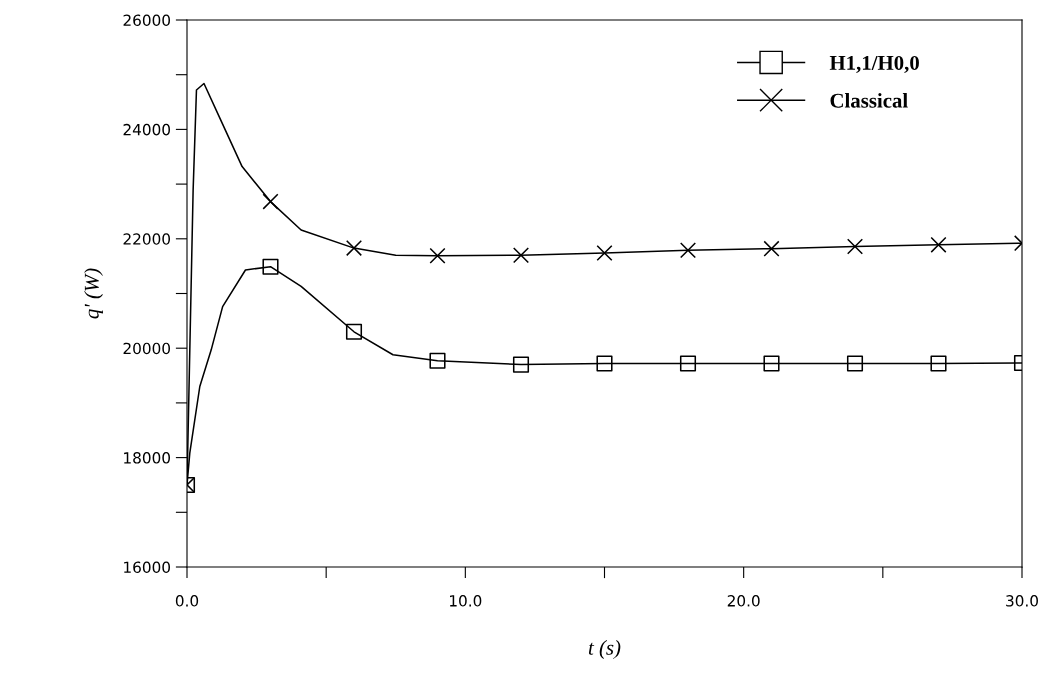  Describe the element at coordinates (147, 20) in the screenshot. I see `y-tick-label: 26000` at that location.